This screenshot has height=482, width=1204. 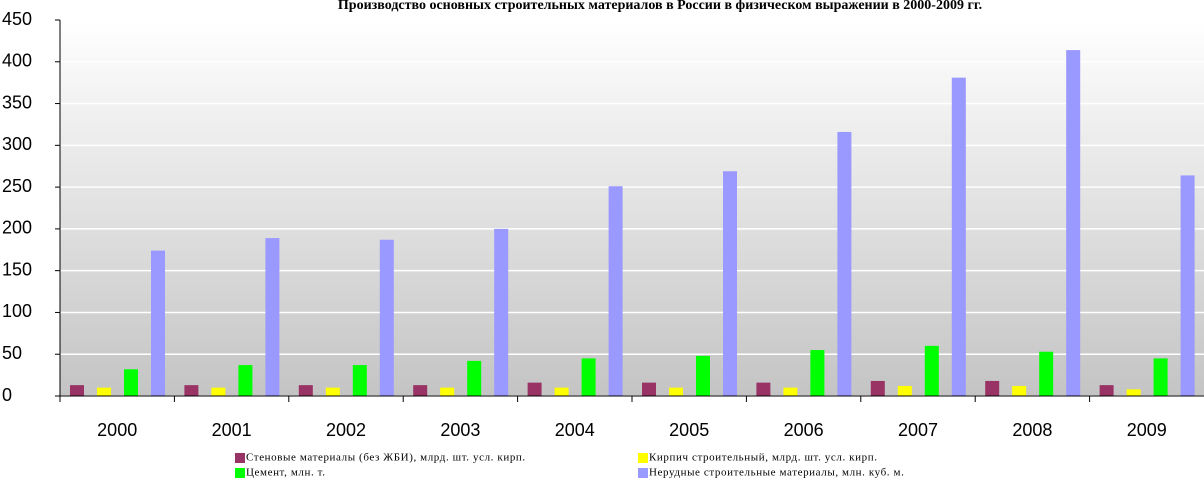 What do you see at coordinates (12, 353) in the screenshot?
I see `y-tick-label: 50` at bounding box center [12, 353].